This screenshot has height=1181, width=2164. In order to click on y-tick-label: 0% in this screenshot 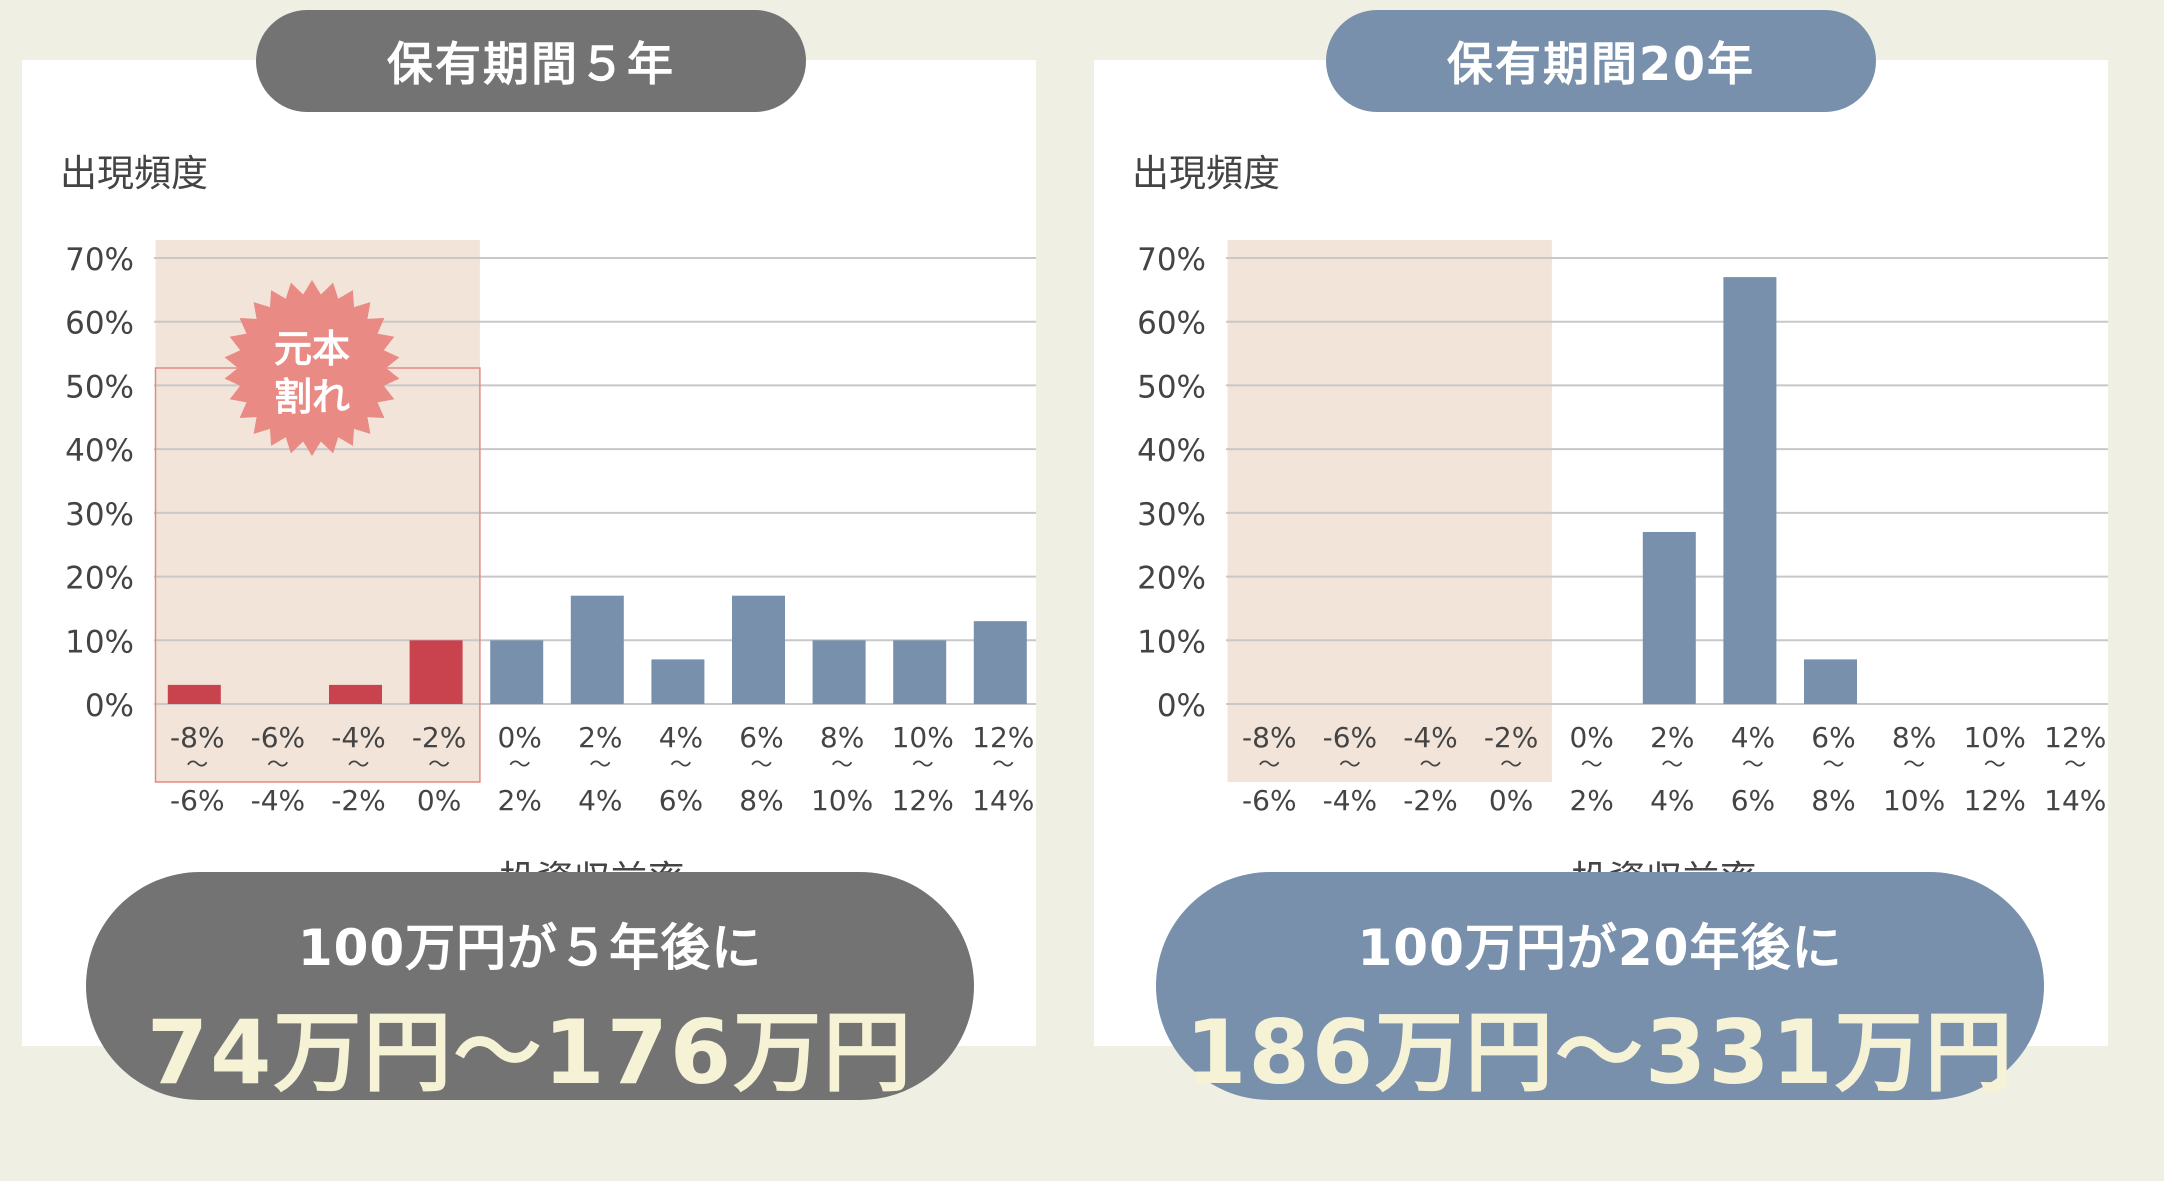, I will do `click(109, 706)`.